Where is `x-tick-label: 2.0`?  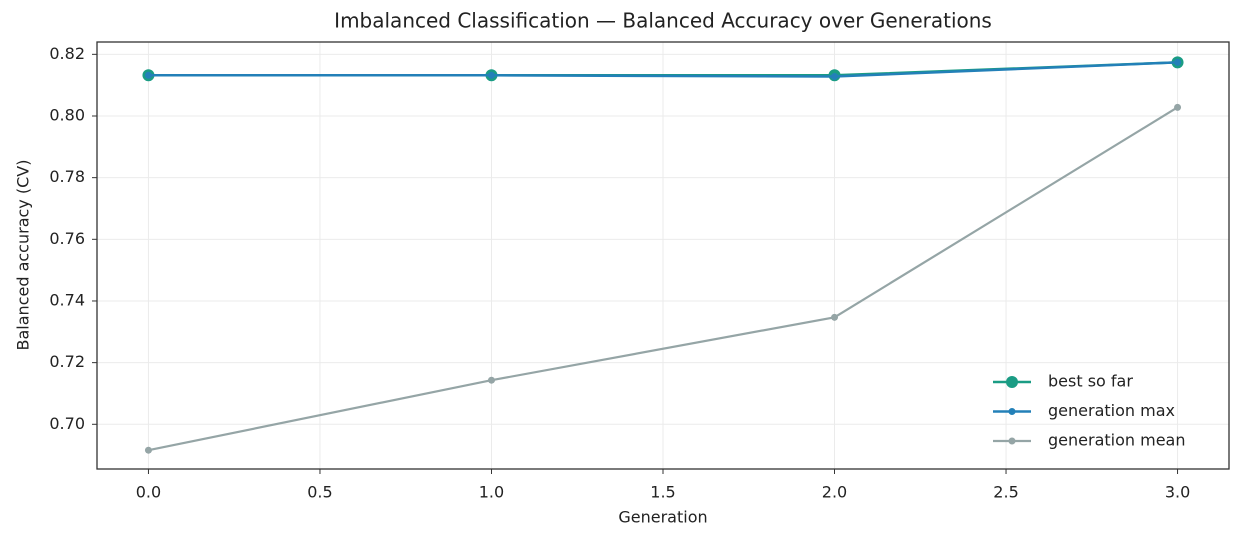
x-tick-label: 2.0 is located at coordinates (834, 492).